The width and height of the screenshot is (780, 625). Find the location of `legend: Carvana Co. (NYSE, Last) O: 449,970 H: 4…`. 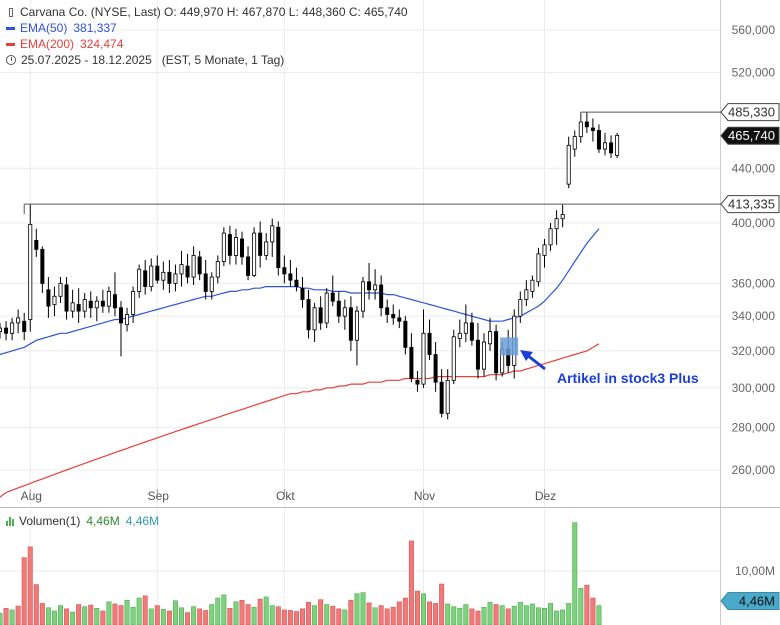

legend: Carvana Co. (NYSE, Last) O: 449,970 H: 4… is located at coordinates (207, 36).